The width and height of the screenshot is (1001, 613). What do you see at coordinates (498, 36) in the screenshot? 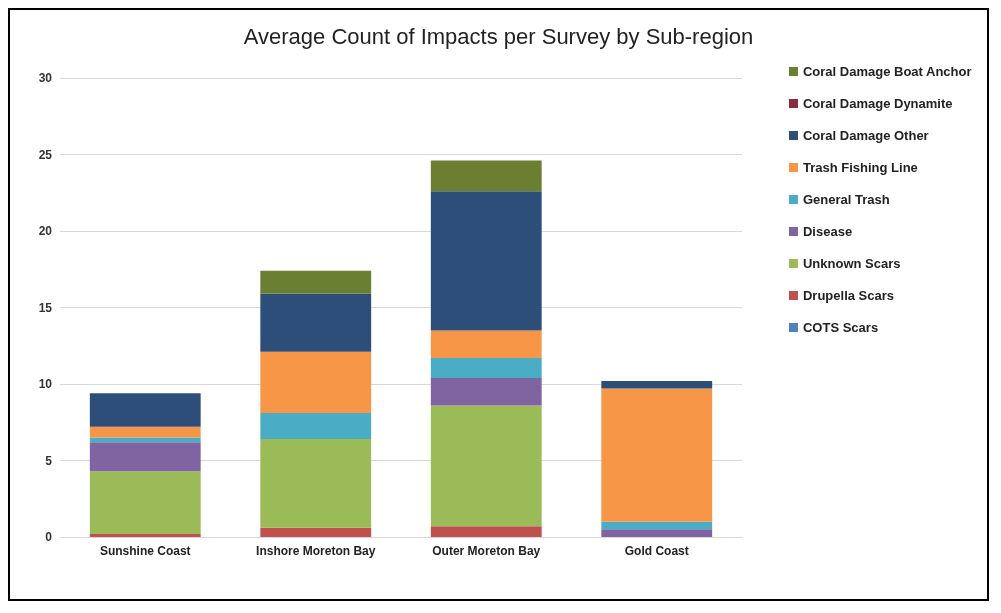
I see `chart-title: Average Count of Impacts per Survey by Sub-region` at bounding box center [498, 36].